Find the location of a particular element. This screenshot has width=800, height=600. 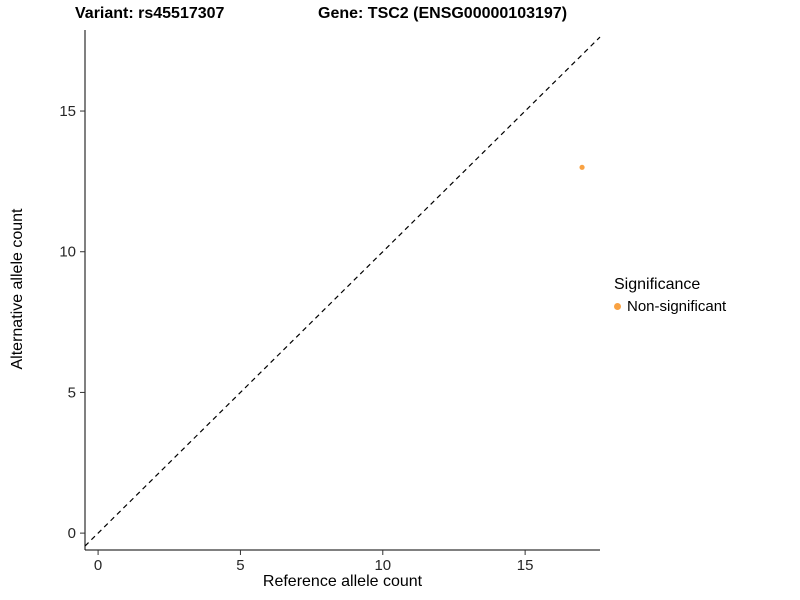

variant-title: Variant: rs45517307 is located at coordinates (150, 13).